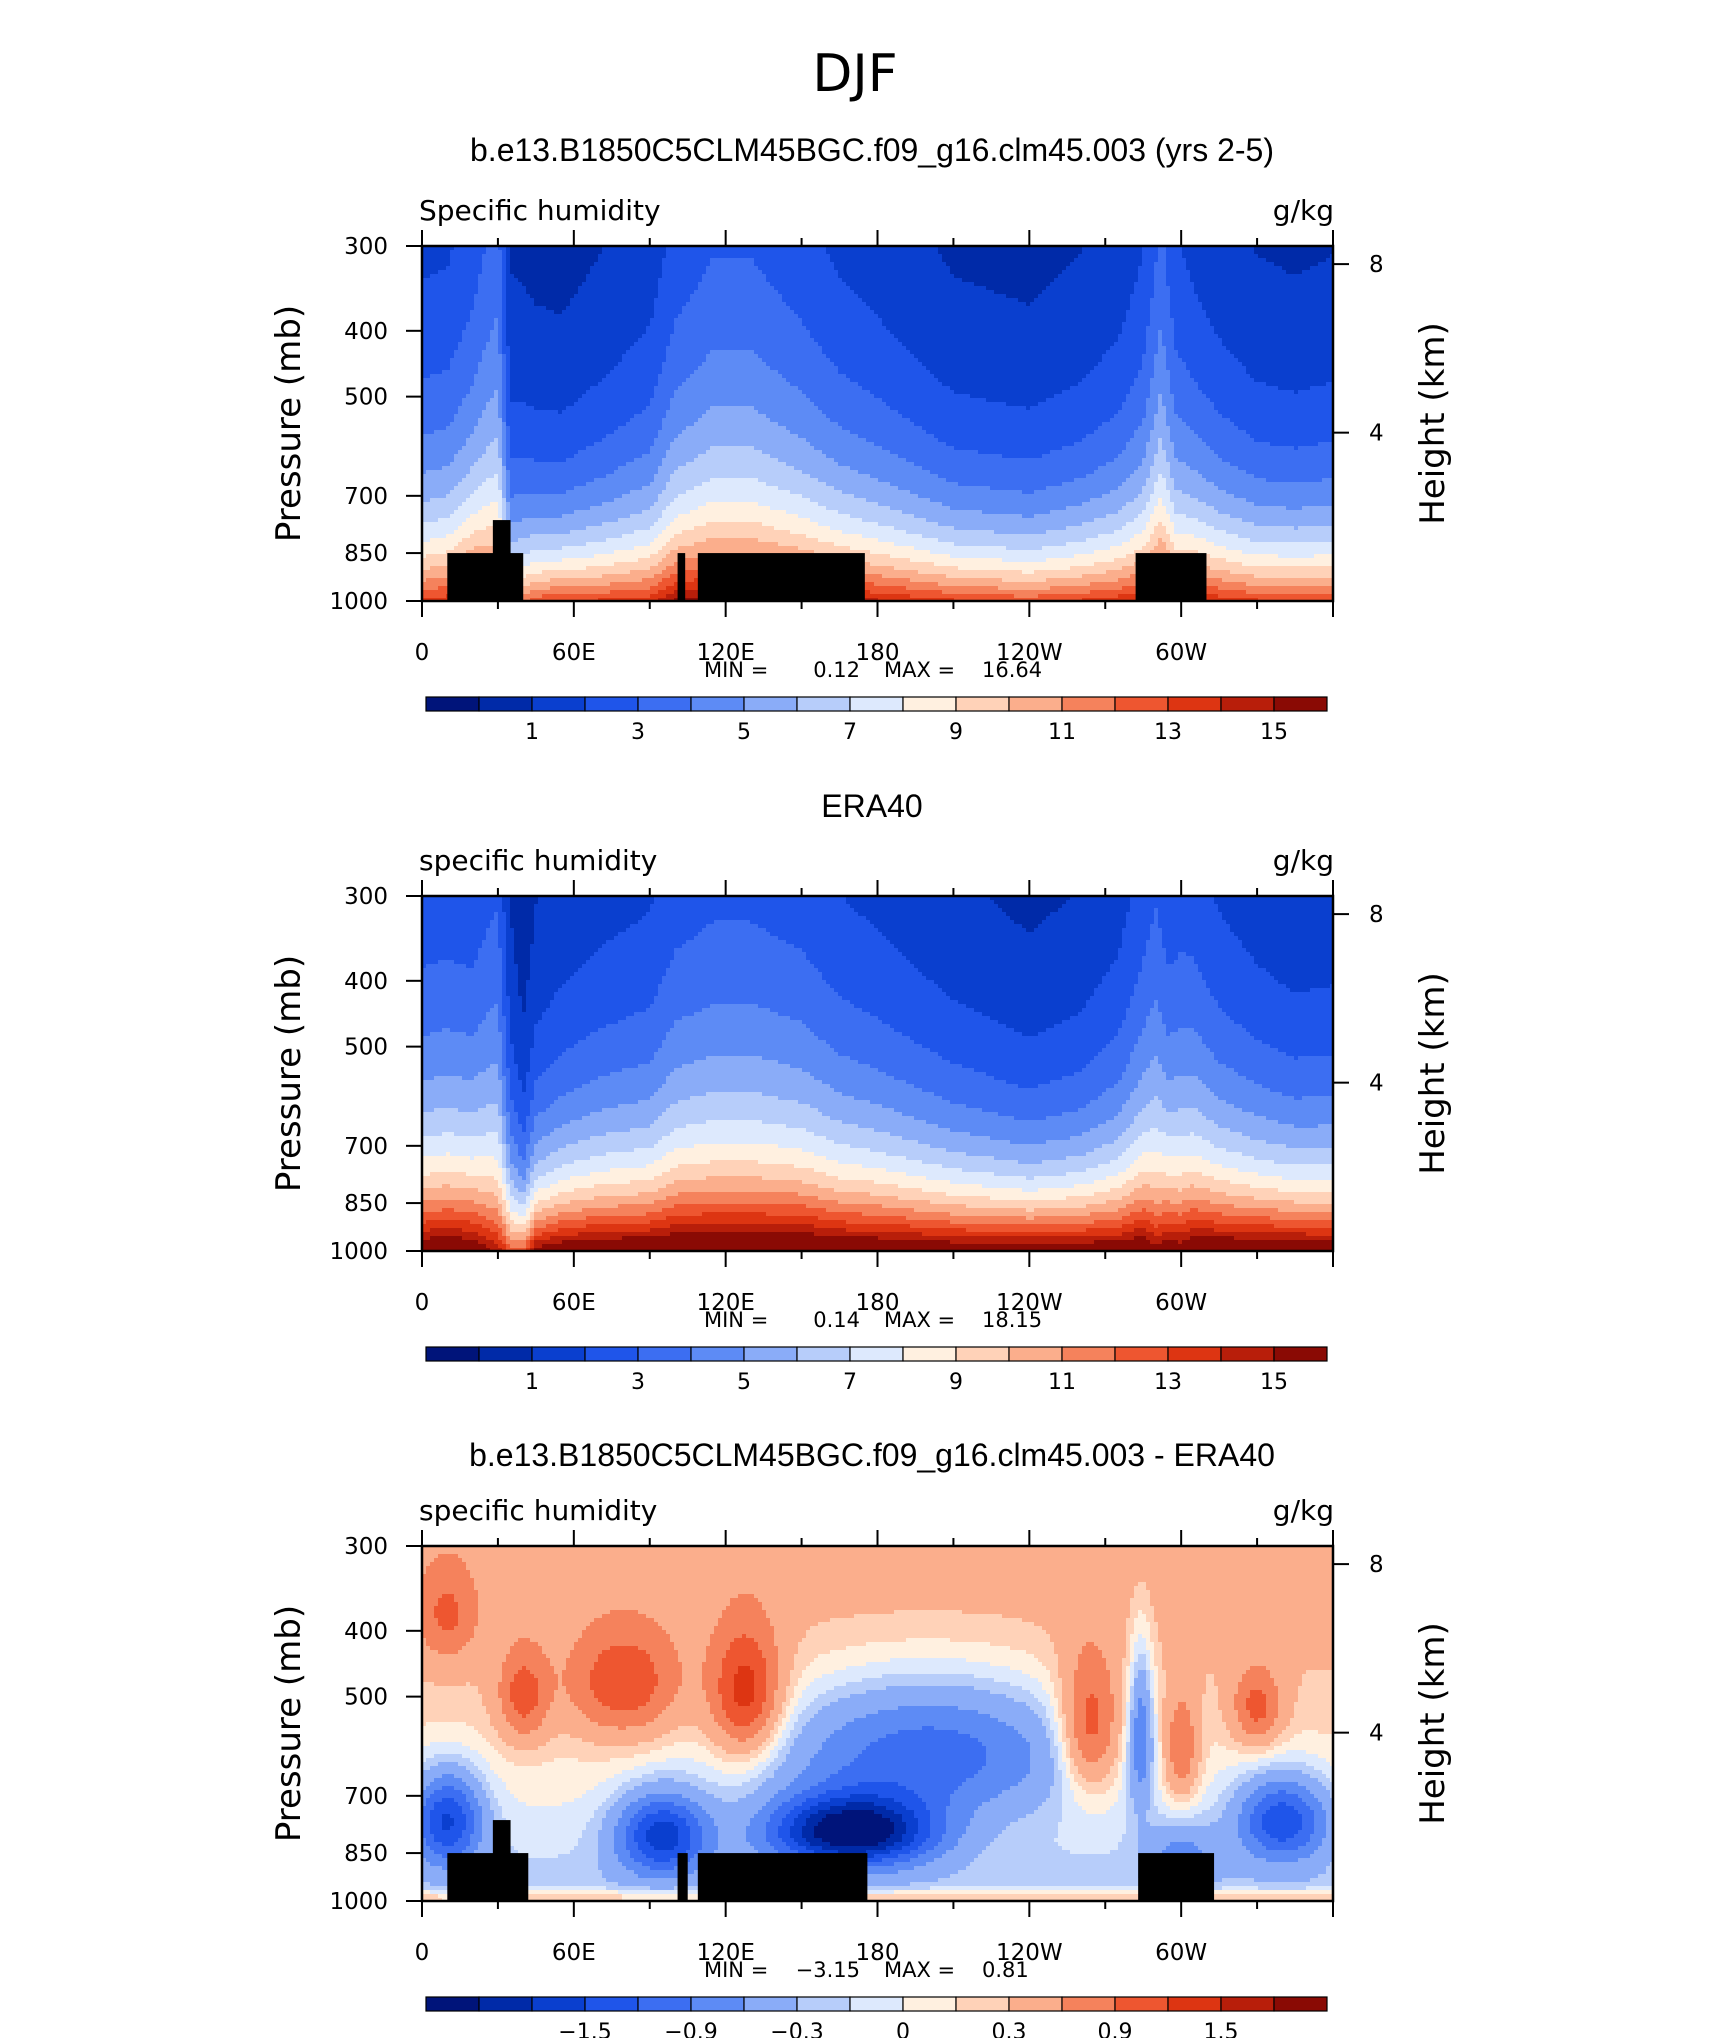 The width and height of the screenshot is (1710, 2038). I want to click on max-value: 0.81, so click(1005, 1970).